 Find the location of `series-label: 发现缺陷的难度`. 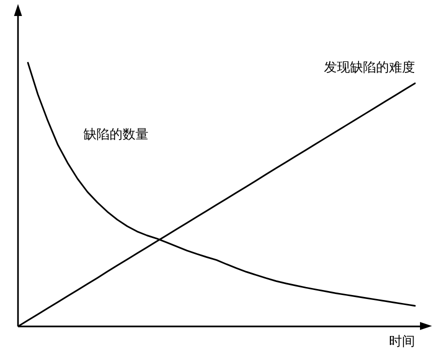

series-label: 发现缺陷的难度 is located at coordinates (369, 67).